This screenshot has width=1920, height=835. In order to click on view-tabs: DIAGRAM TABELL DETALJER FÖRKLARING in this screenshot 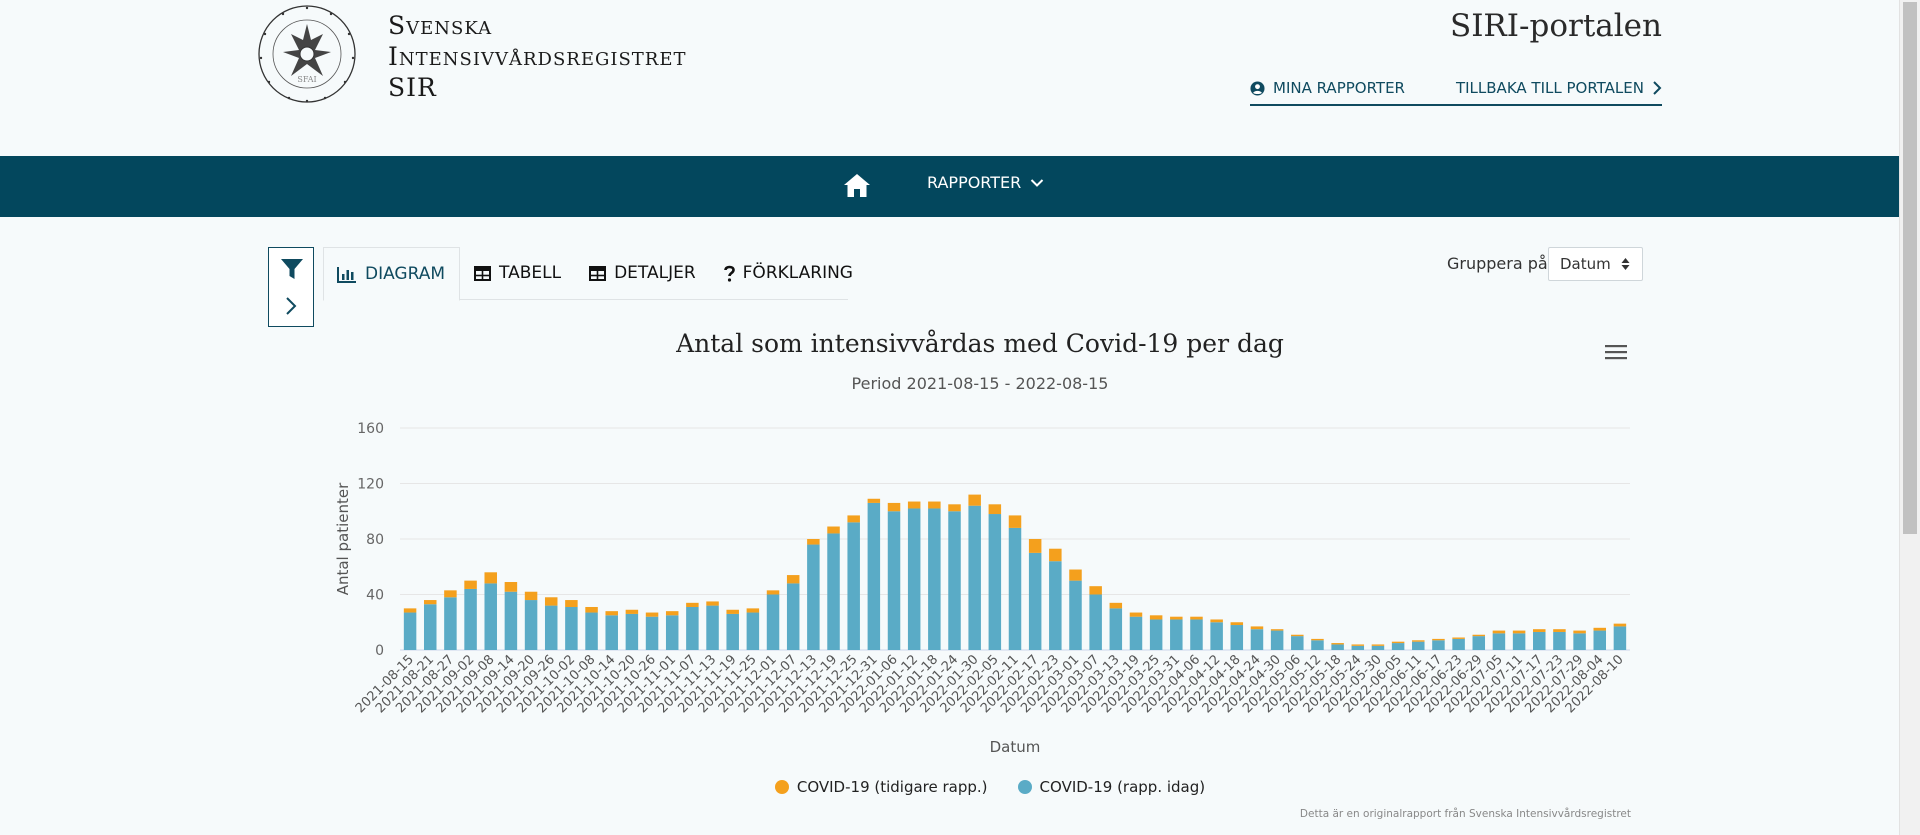, I will do `click(588, 274)`.